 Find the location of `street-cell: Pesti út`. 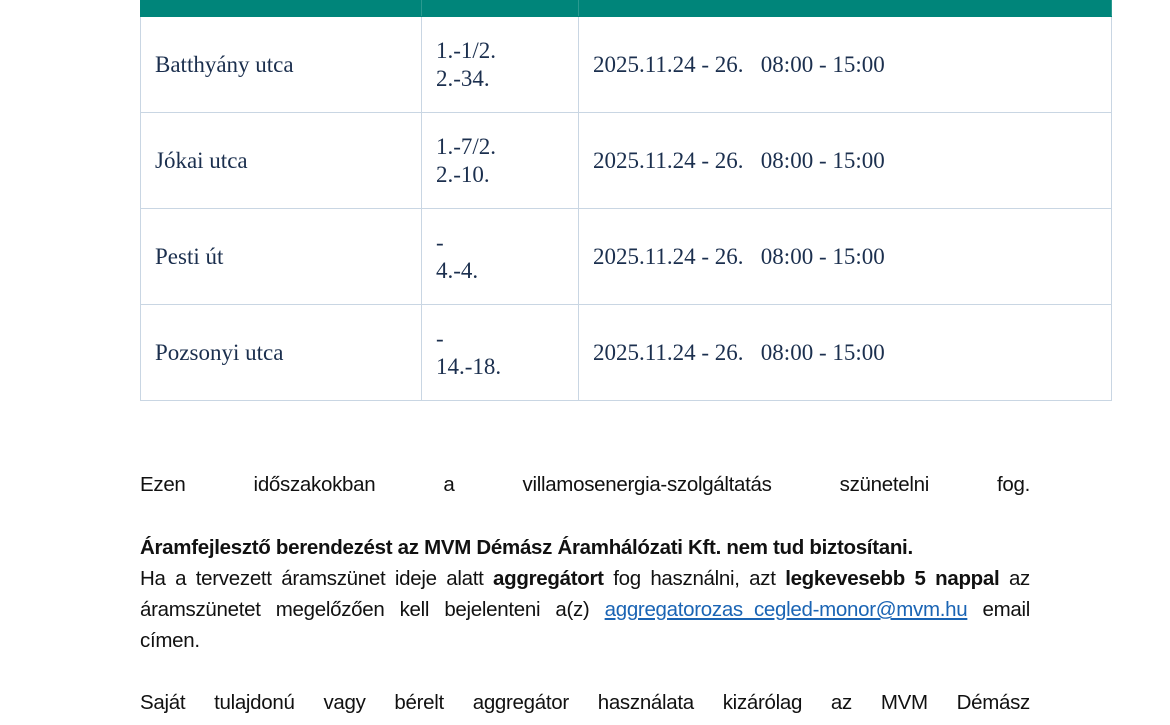

street-cell: Pesti út is located at coordinates (281, 256).